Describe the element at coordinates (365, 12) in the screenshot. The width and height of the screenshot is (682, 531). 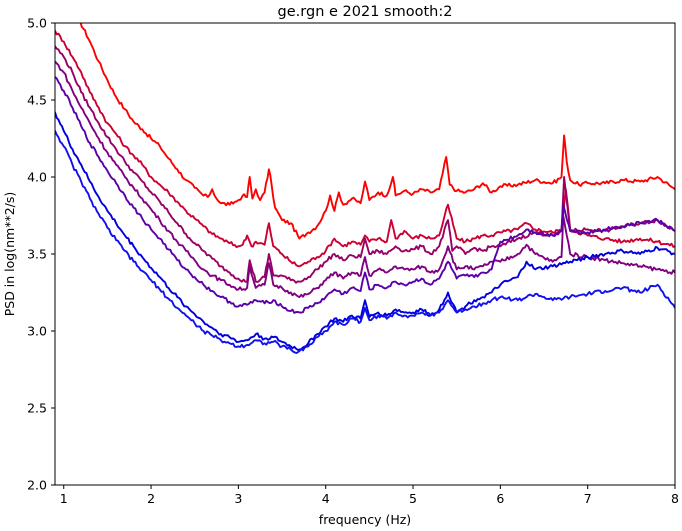
I see `chart-title: ge.rgn e 2021 smooth:2` at that location.